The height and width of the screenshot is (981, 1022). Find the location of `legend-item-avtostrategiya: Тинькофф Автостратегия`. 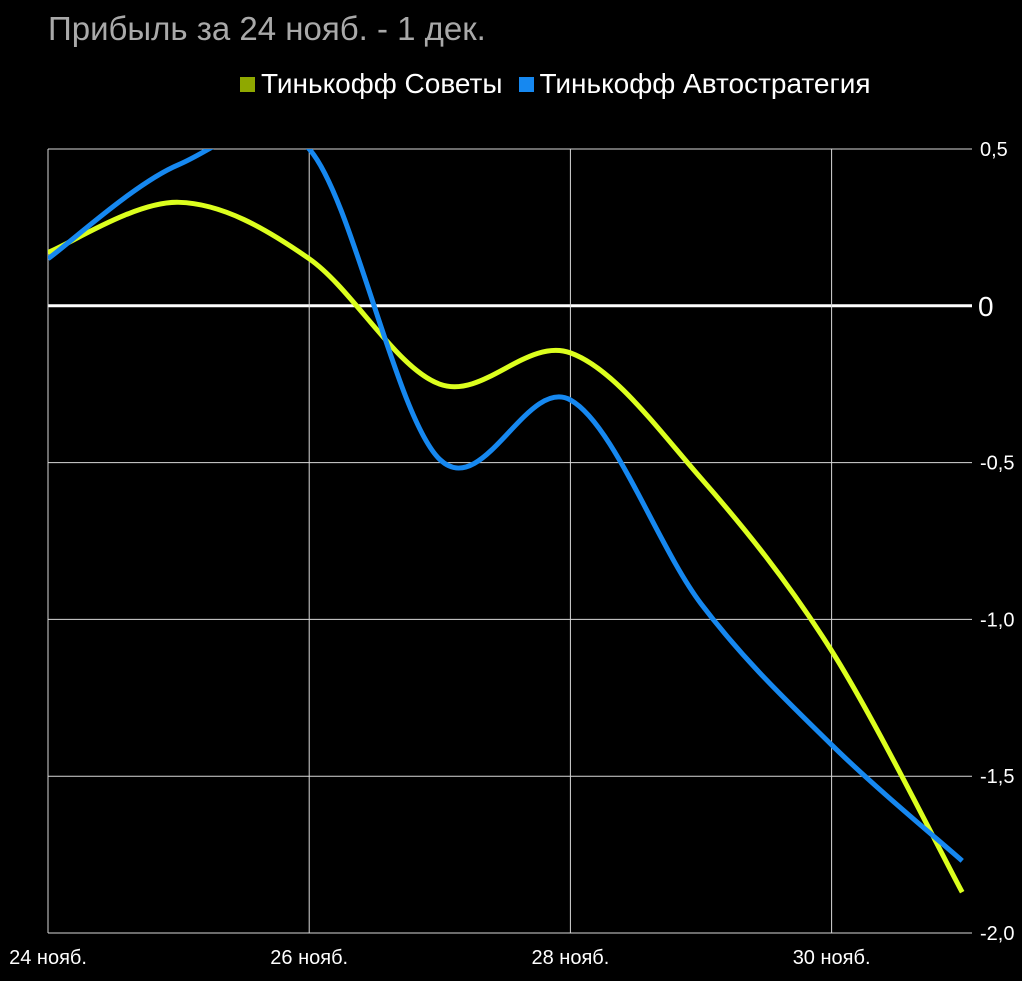

legend-item-avtostrategiya: Тинькофф Автостратегия is located at coordinates (694, 84).